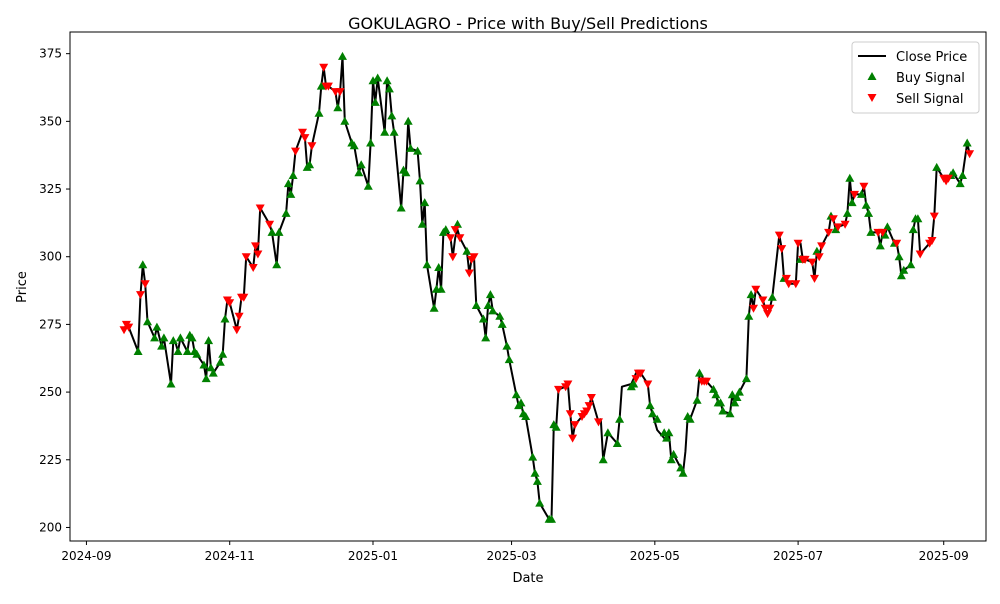 The width and height of the screenshot is (1000, 604). I want to click on y-tick-label: 375, so click(50, 54).